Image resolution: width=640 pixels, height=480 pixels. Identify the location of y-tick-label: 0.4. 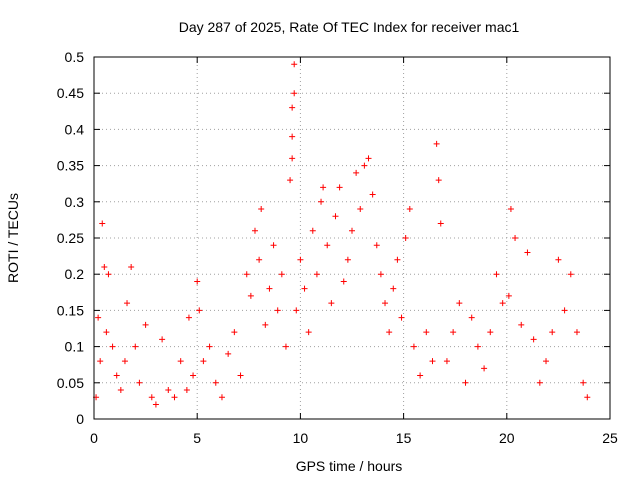
(75, 129).